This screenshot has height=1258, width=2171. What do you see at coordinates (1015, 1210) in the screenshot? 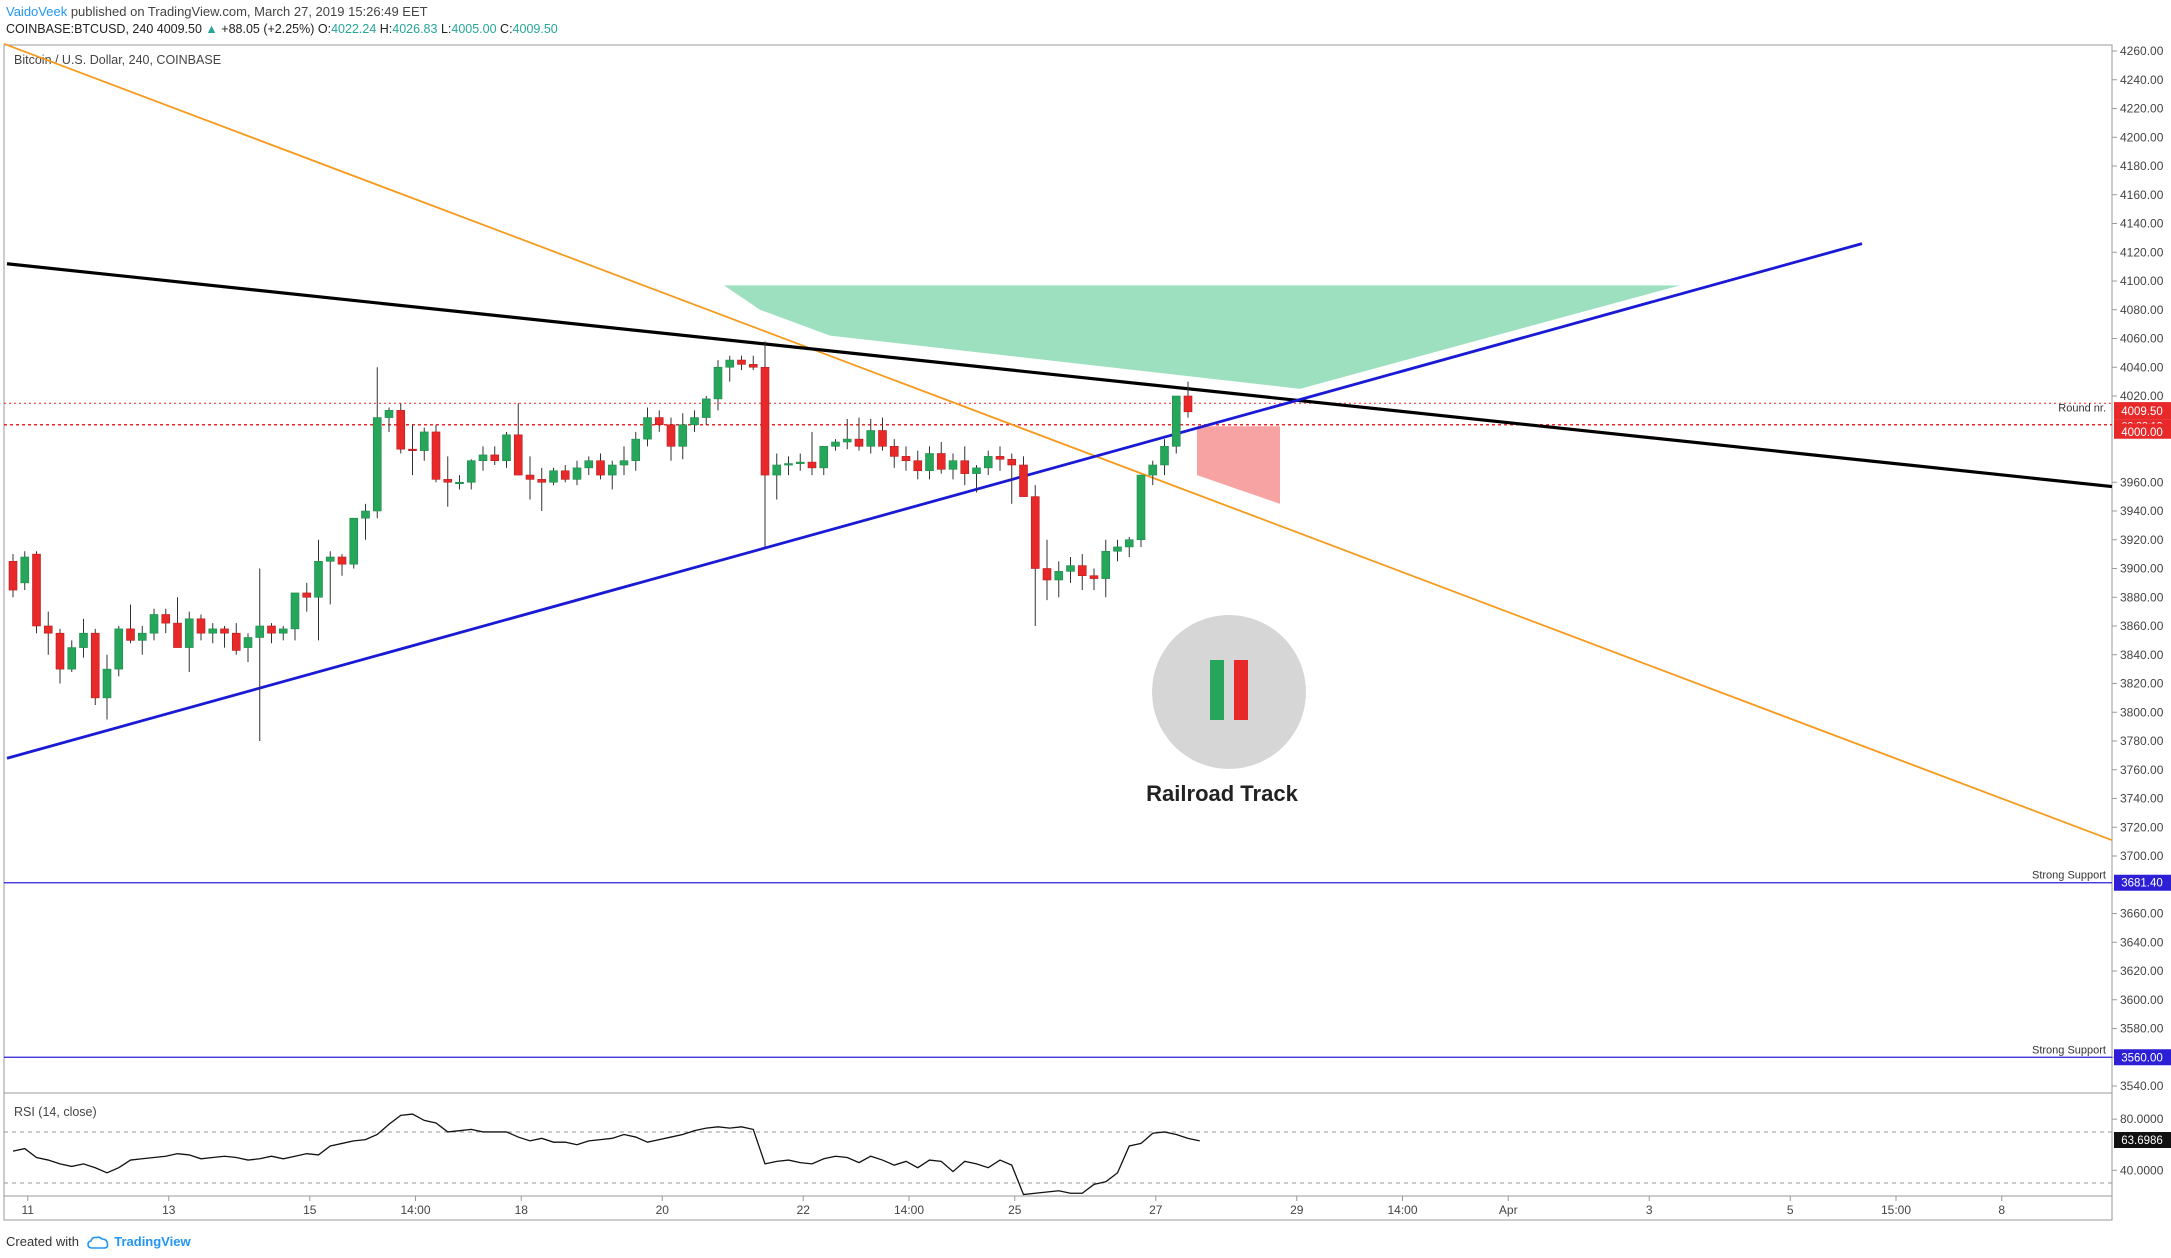
I see `time-tick-label: 25` at bounding box center [1015, 1210].